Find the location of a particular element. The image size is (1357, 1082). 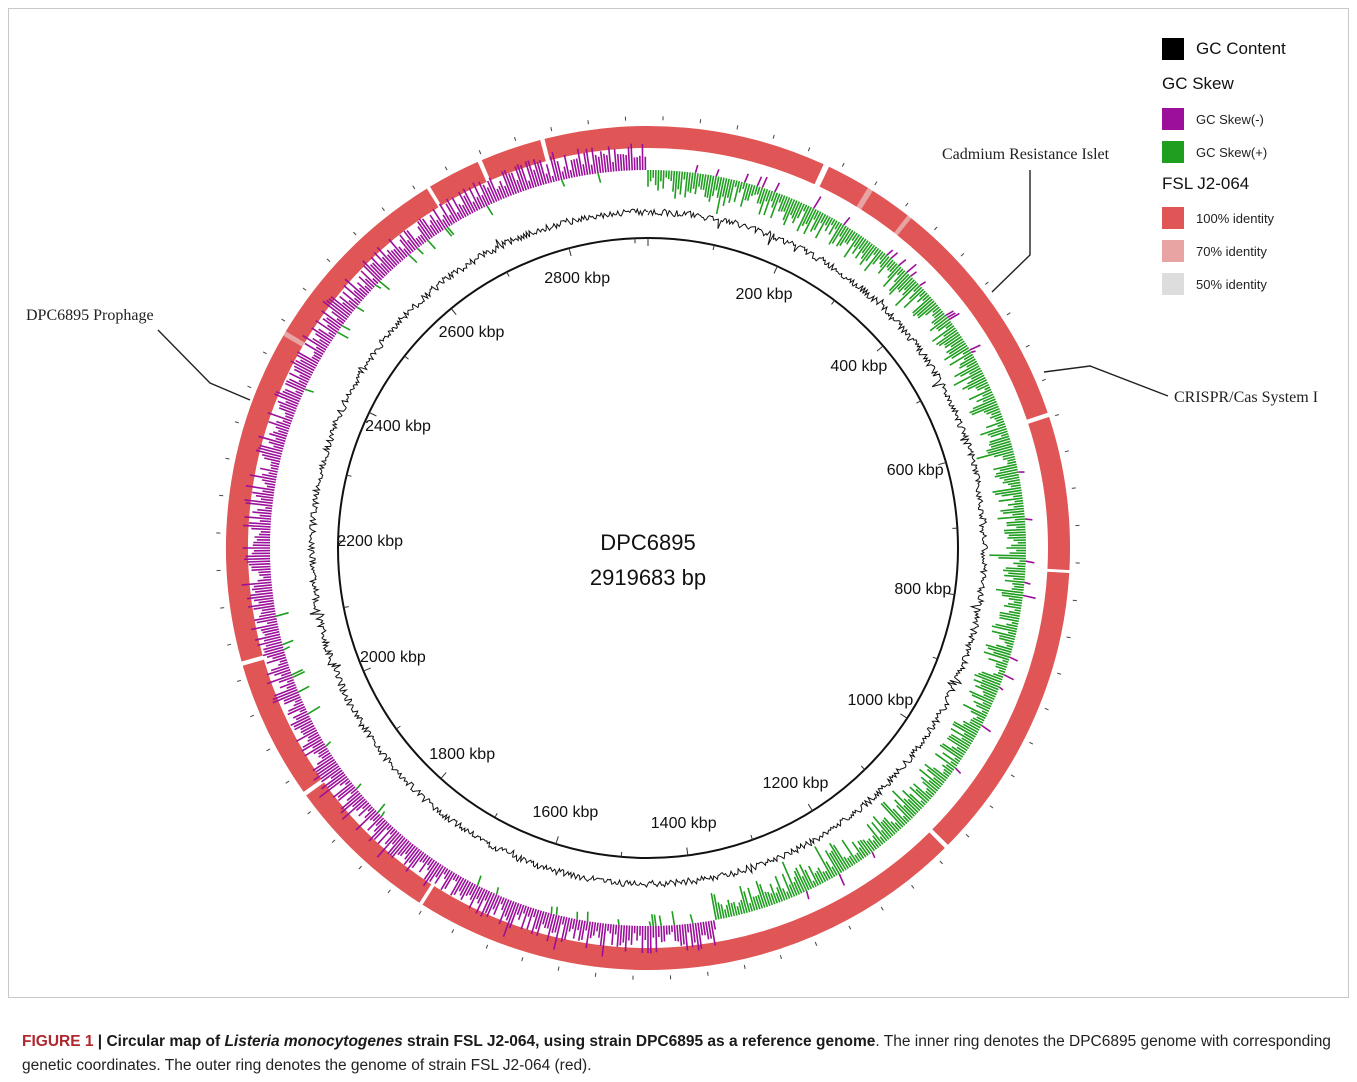

identity-light-segment is located at coordinates (903, 225).